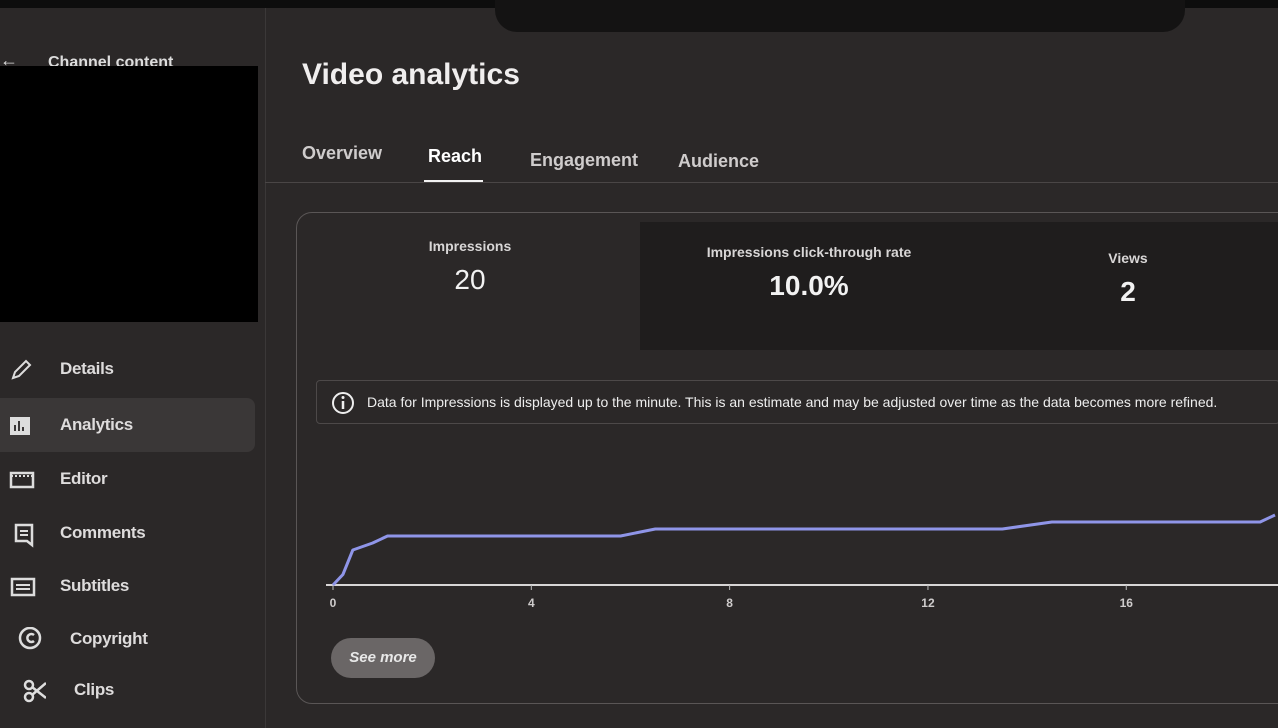 The image size is (1278, 728). I want to click on x-tick-label: 8, so click(729, 603).